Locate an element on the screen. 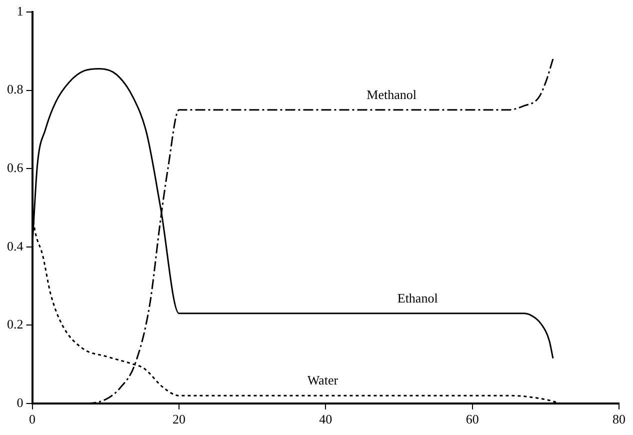  y-tick-label: 0.8 is located at coordinates (15, 89).